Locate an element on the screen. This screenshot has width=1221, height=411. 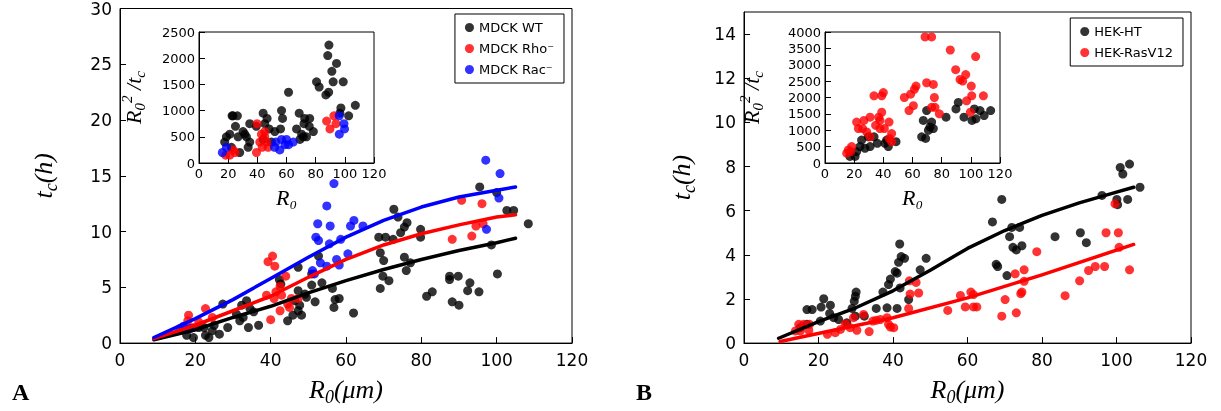
y-tick-label: 3000 is located at coordinates (804, 65).